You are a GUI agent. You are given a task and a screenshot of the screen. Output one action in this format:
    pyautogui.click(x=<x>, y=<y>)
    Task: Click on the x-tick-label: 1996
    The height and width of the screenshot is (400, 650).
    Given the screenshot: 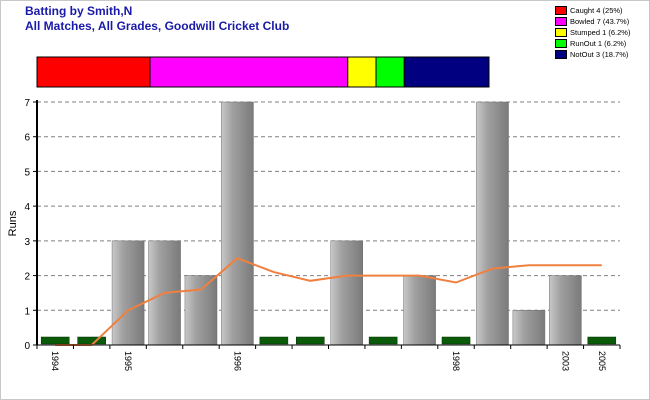 What is the action you would take?
    pyautogui.click(x=237, y=361)
    